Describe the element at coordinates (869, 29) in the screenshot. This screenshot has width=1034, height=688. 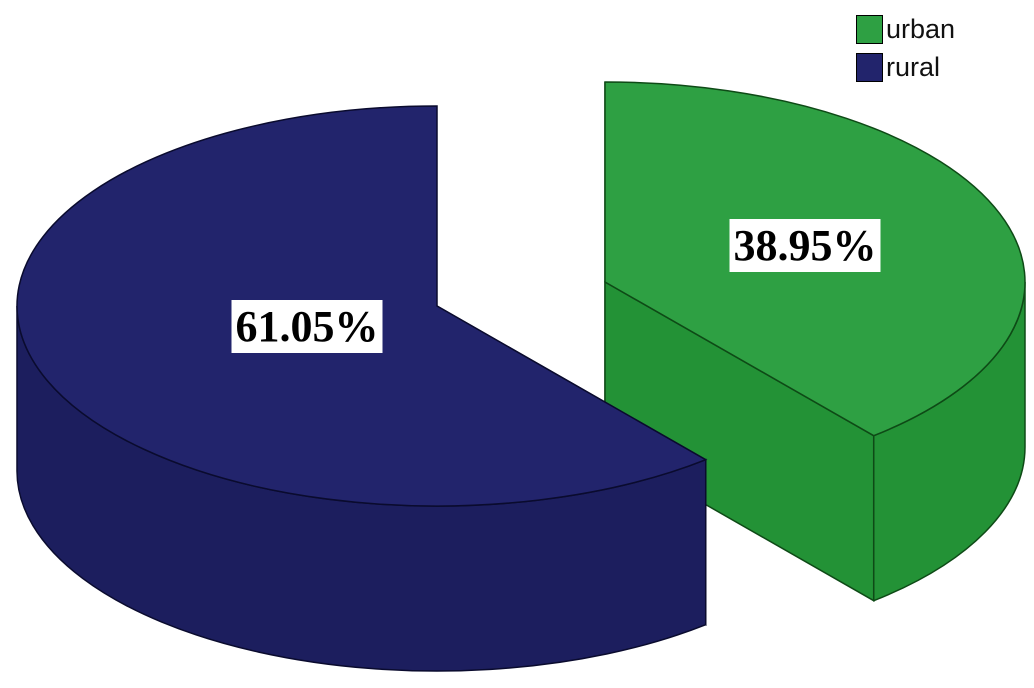
I see `legend-swatch-urban` at that location.